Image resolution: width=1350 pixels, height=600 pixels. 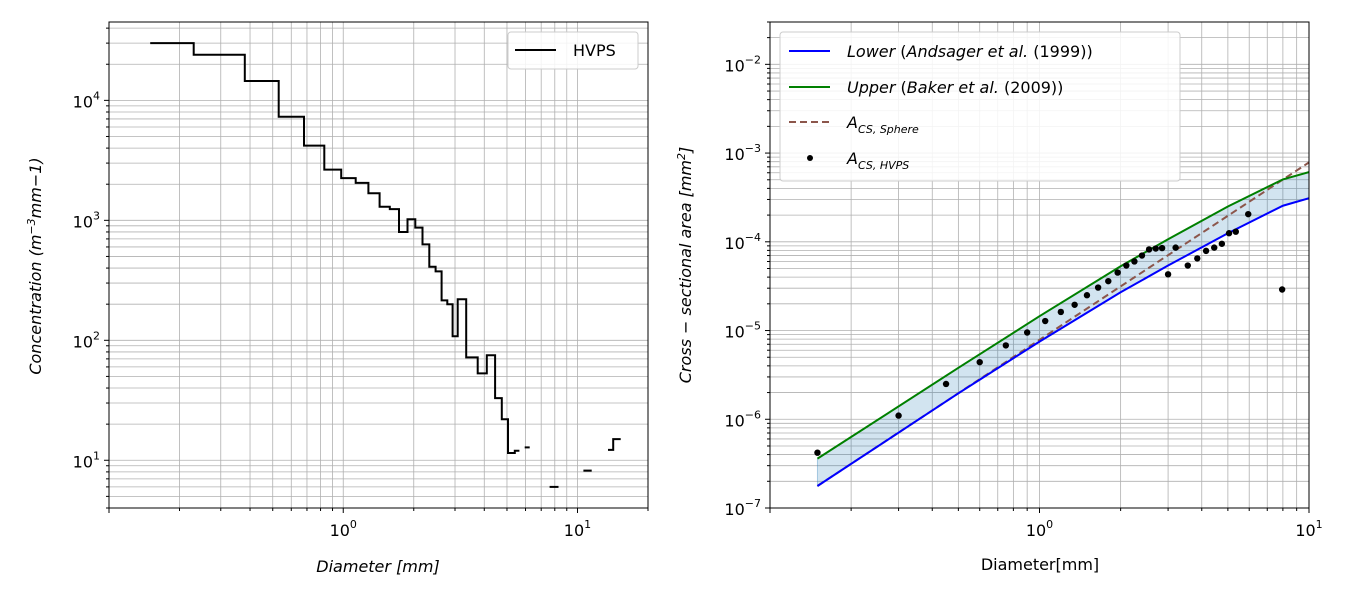 I want to click on legend-label-upper: Upper (Baker et al. (2009)), so click(x=955, y=87).